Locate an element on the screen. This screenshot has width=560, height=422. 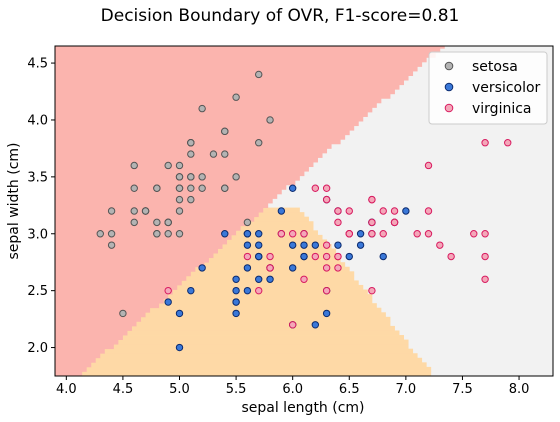
legend-marker-virginica is located at coordinates (449, 108).